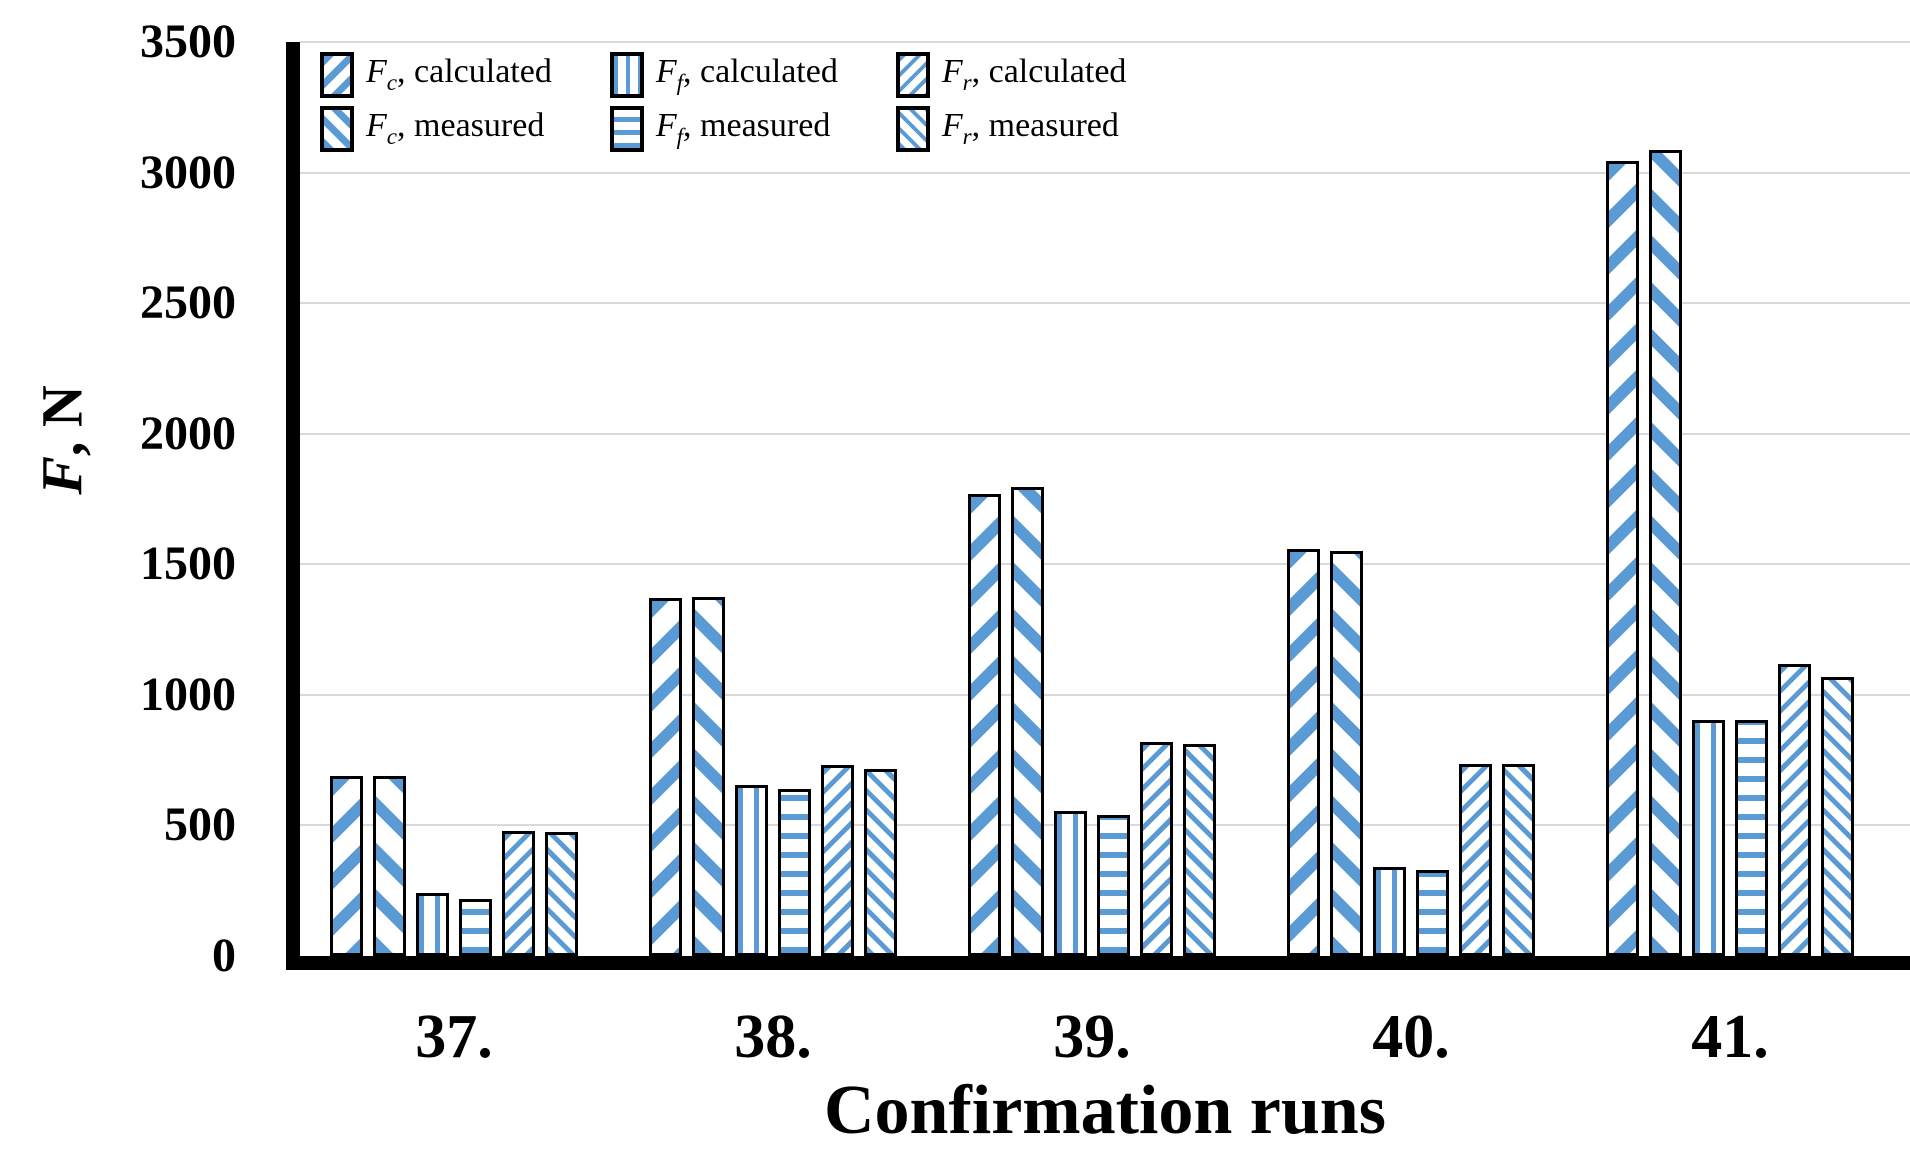  Describe the element at coordinates (746, 75) in the screenshot. I see `legend-label-ff-calculated: Ff, calculated` at that location.